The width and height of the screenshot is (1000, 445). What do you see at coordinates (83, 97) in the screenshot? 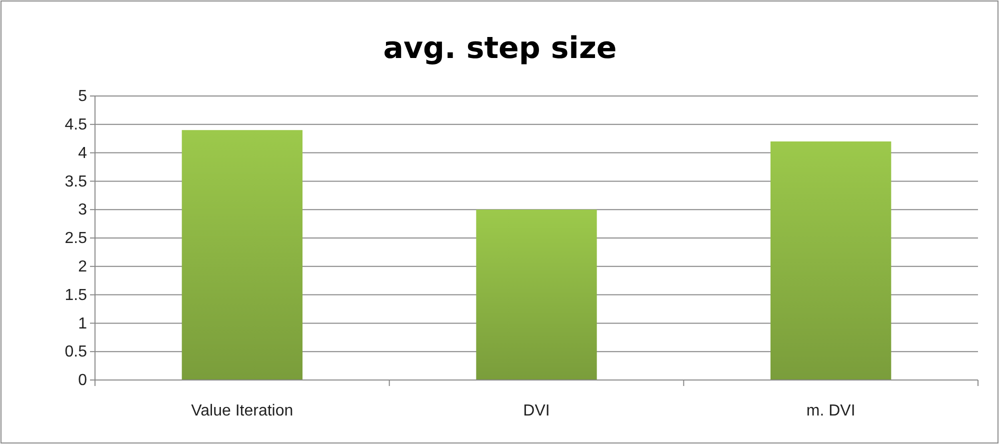
I see `y-tick-label: 5` at bounding box center [83, 97].